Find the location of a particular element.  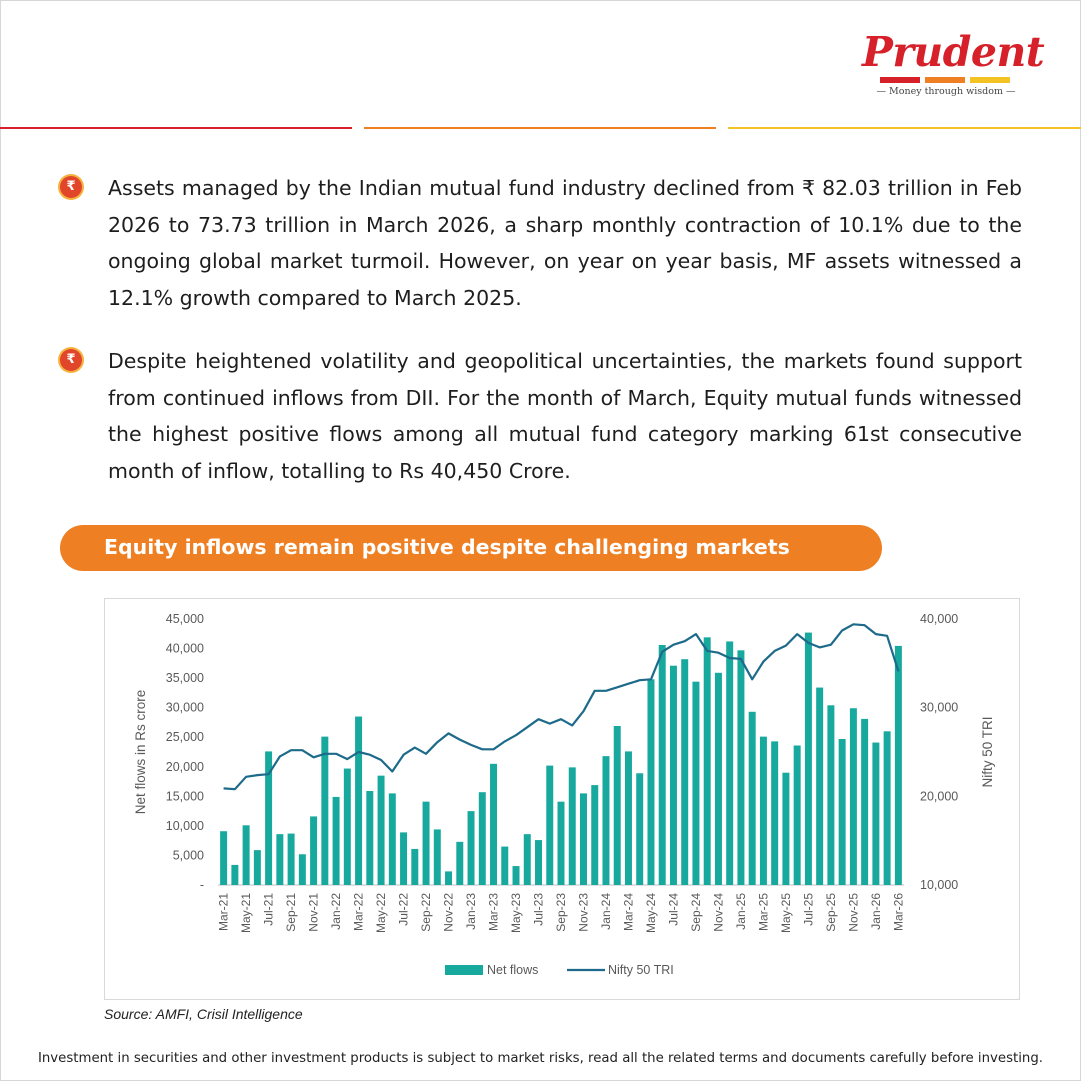

line-nifty-50-tri is located at coordinates (561, 707).